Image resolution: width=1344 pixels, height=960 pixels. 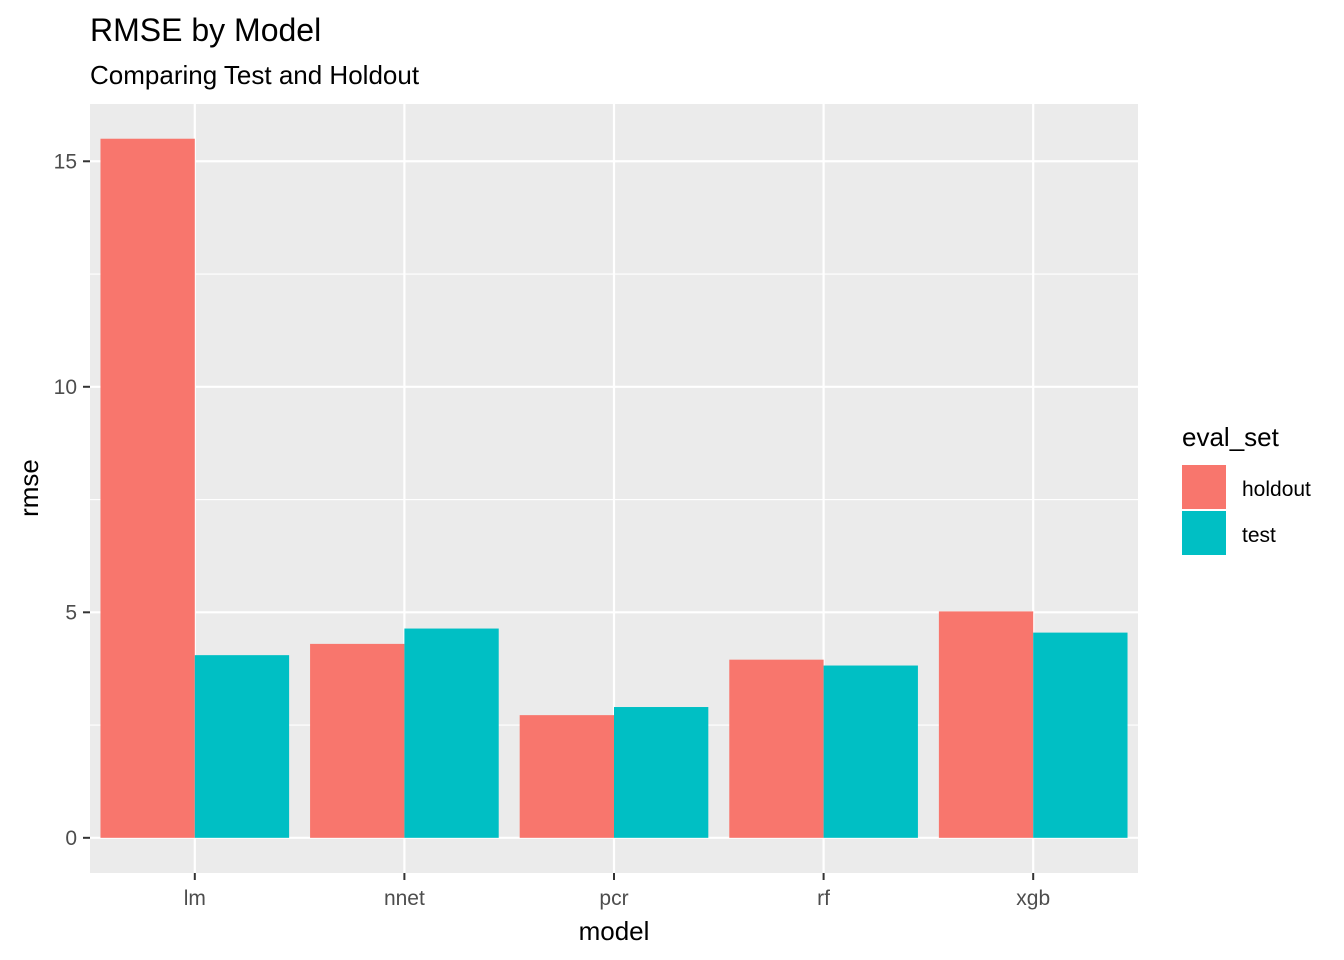 I want to click on chart-subtitle: Comparing Test and Holdout, so click(x=255, y=75).